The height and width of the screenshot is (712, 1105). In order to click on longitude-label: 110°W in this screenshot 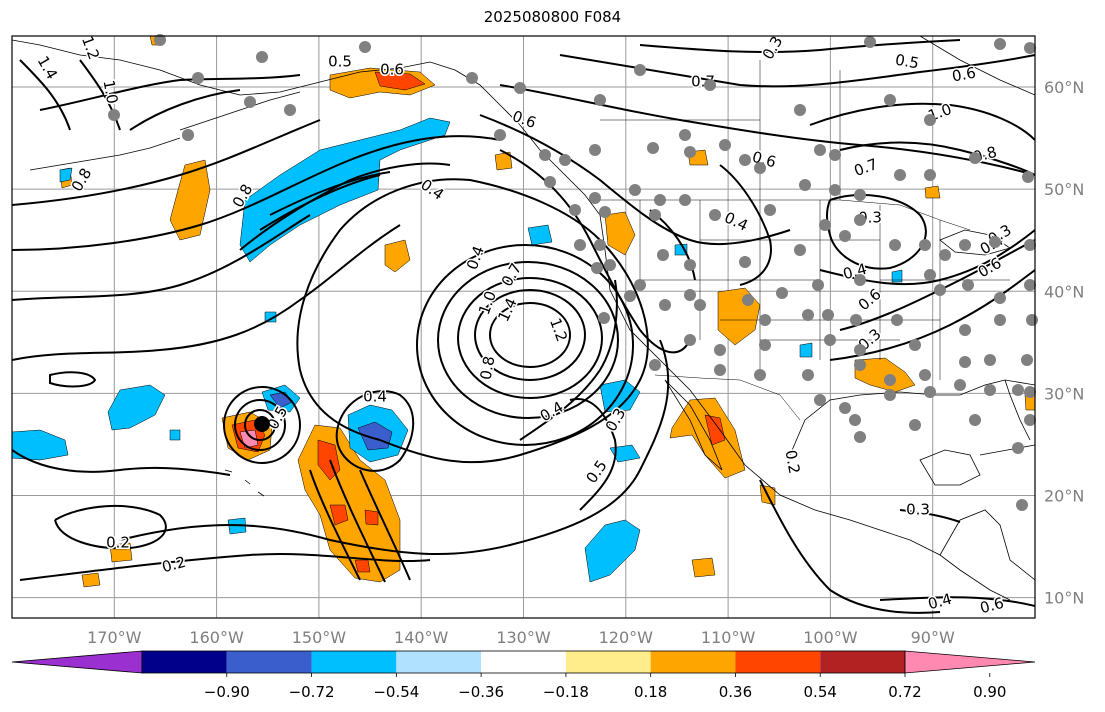, I will do `click(728, 637)`.